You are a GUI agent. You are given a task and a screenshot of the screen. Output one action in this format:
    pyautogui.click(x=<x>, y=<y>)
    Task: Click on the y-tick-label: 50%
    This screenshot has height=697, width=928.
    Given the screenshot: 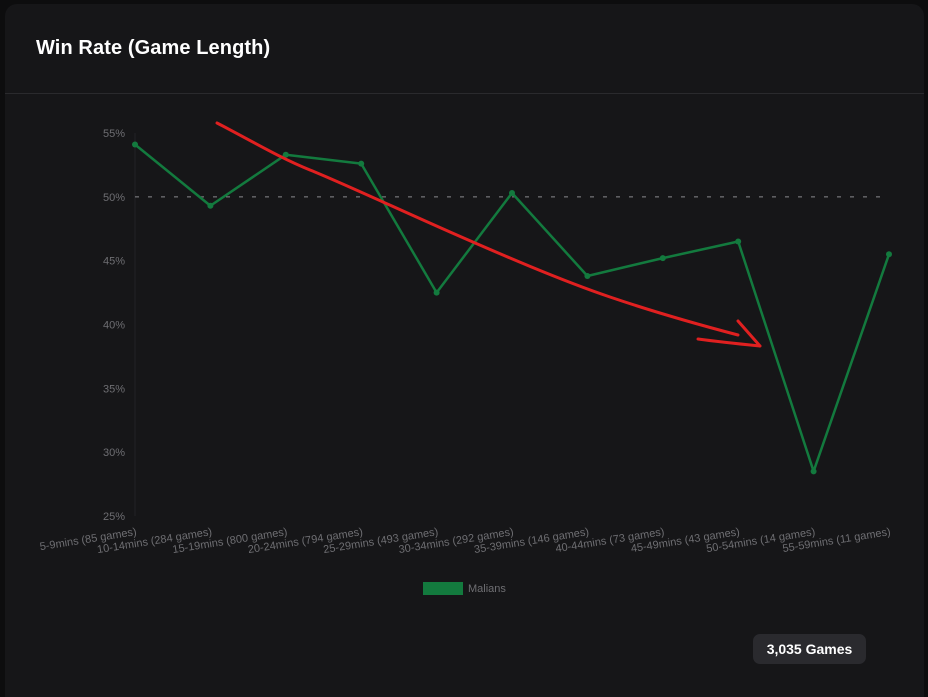 What is the action you would take?
    pyautogui.click(x=114, y=198)
    